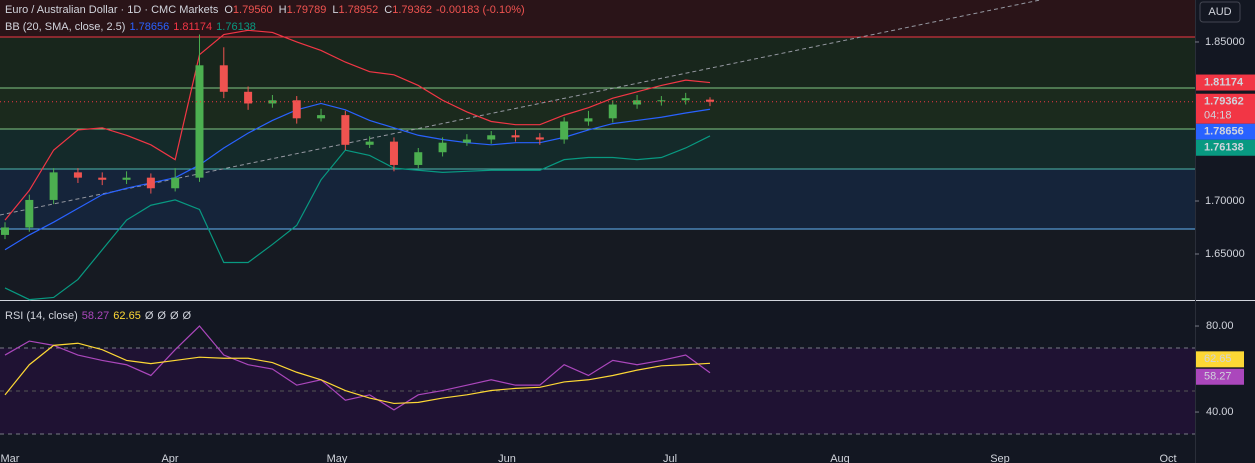 This screenshot has width=1255, height=463. Describe the element at coordinates (670, 458) in the screenshot. I see `x-tick-label: Jul` at that location.